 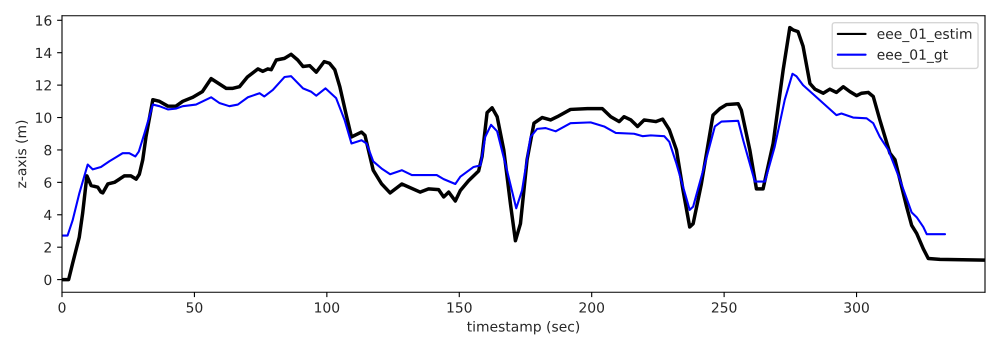 What do you see at coordinates (194, 307) in the screenshot?
I see `x-tick-label: 50` at bounding box center [194, 307].